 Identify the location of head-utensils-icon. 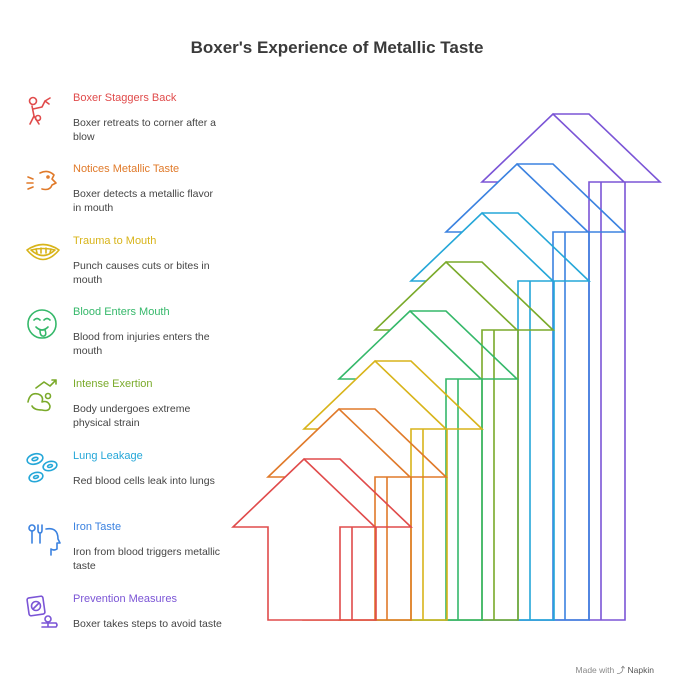
(43, 540).